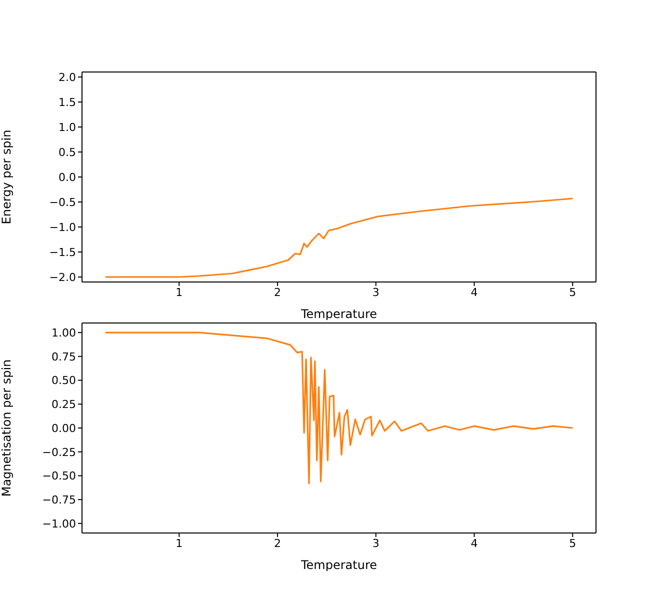 Image resolution: width=662 pixels, height=600 pixels. I want to click on y-tick-label: 0.25, so click(64, 405).